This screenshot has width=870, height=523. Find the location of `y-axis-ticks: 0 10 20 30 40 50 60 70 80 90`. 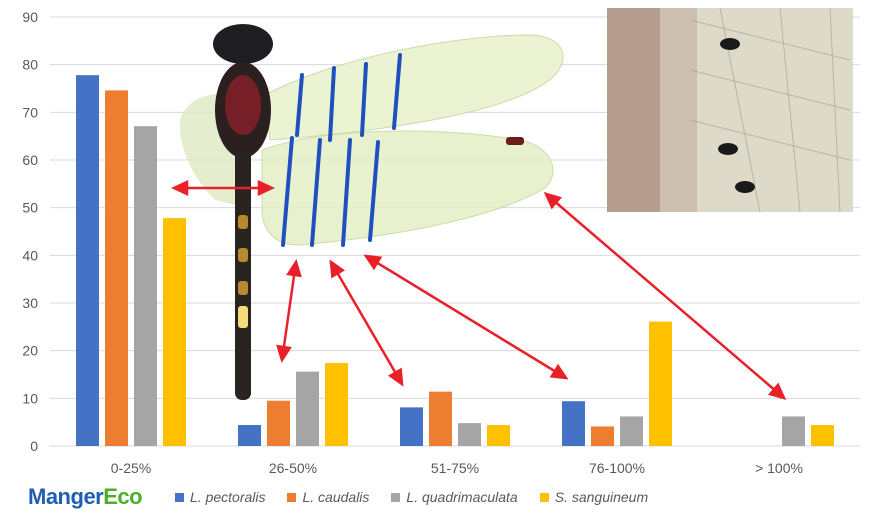

y-axis-ticks: 0 10 20 30 40 50 60 70 80 90 is located at coordinates (30, 231).